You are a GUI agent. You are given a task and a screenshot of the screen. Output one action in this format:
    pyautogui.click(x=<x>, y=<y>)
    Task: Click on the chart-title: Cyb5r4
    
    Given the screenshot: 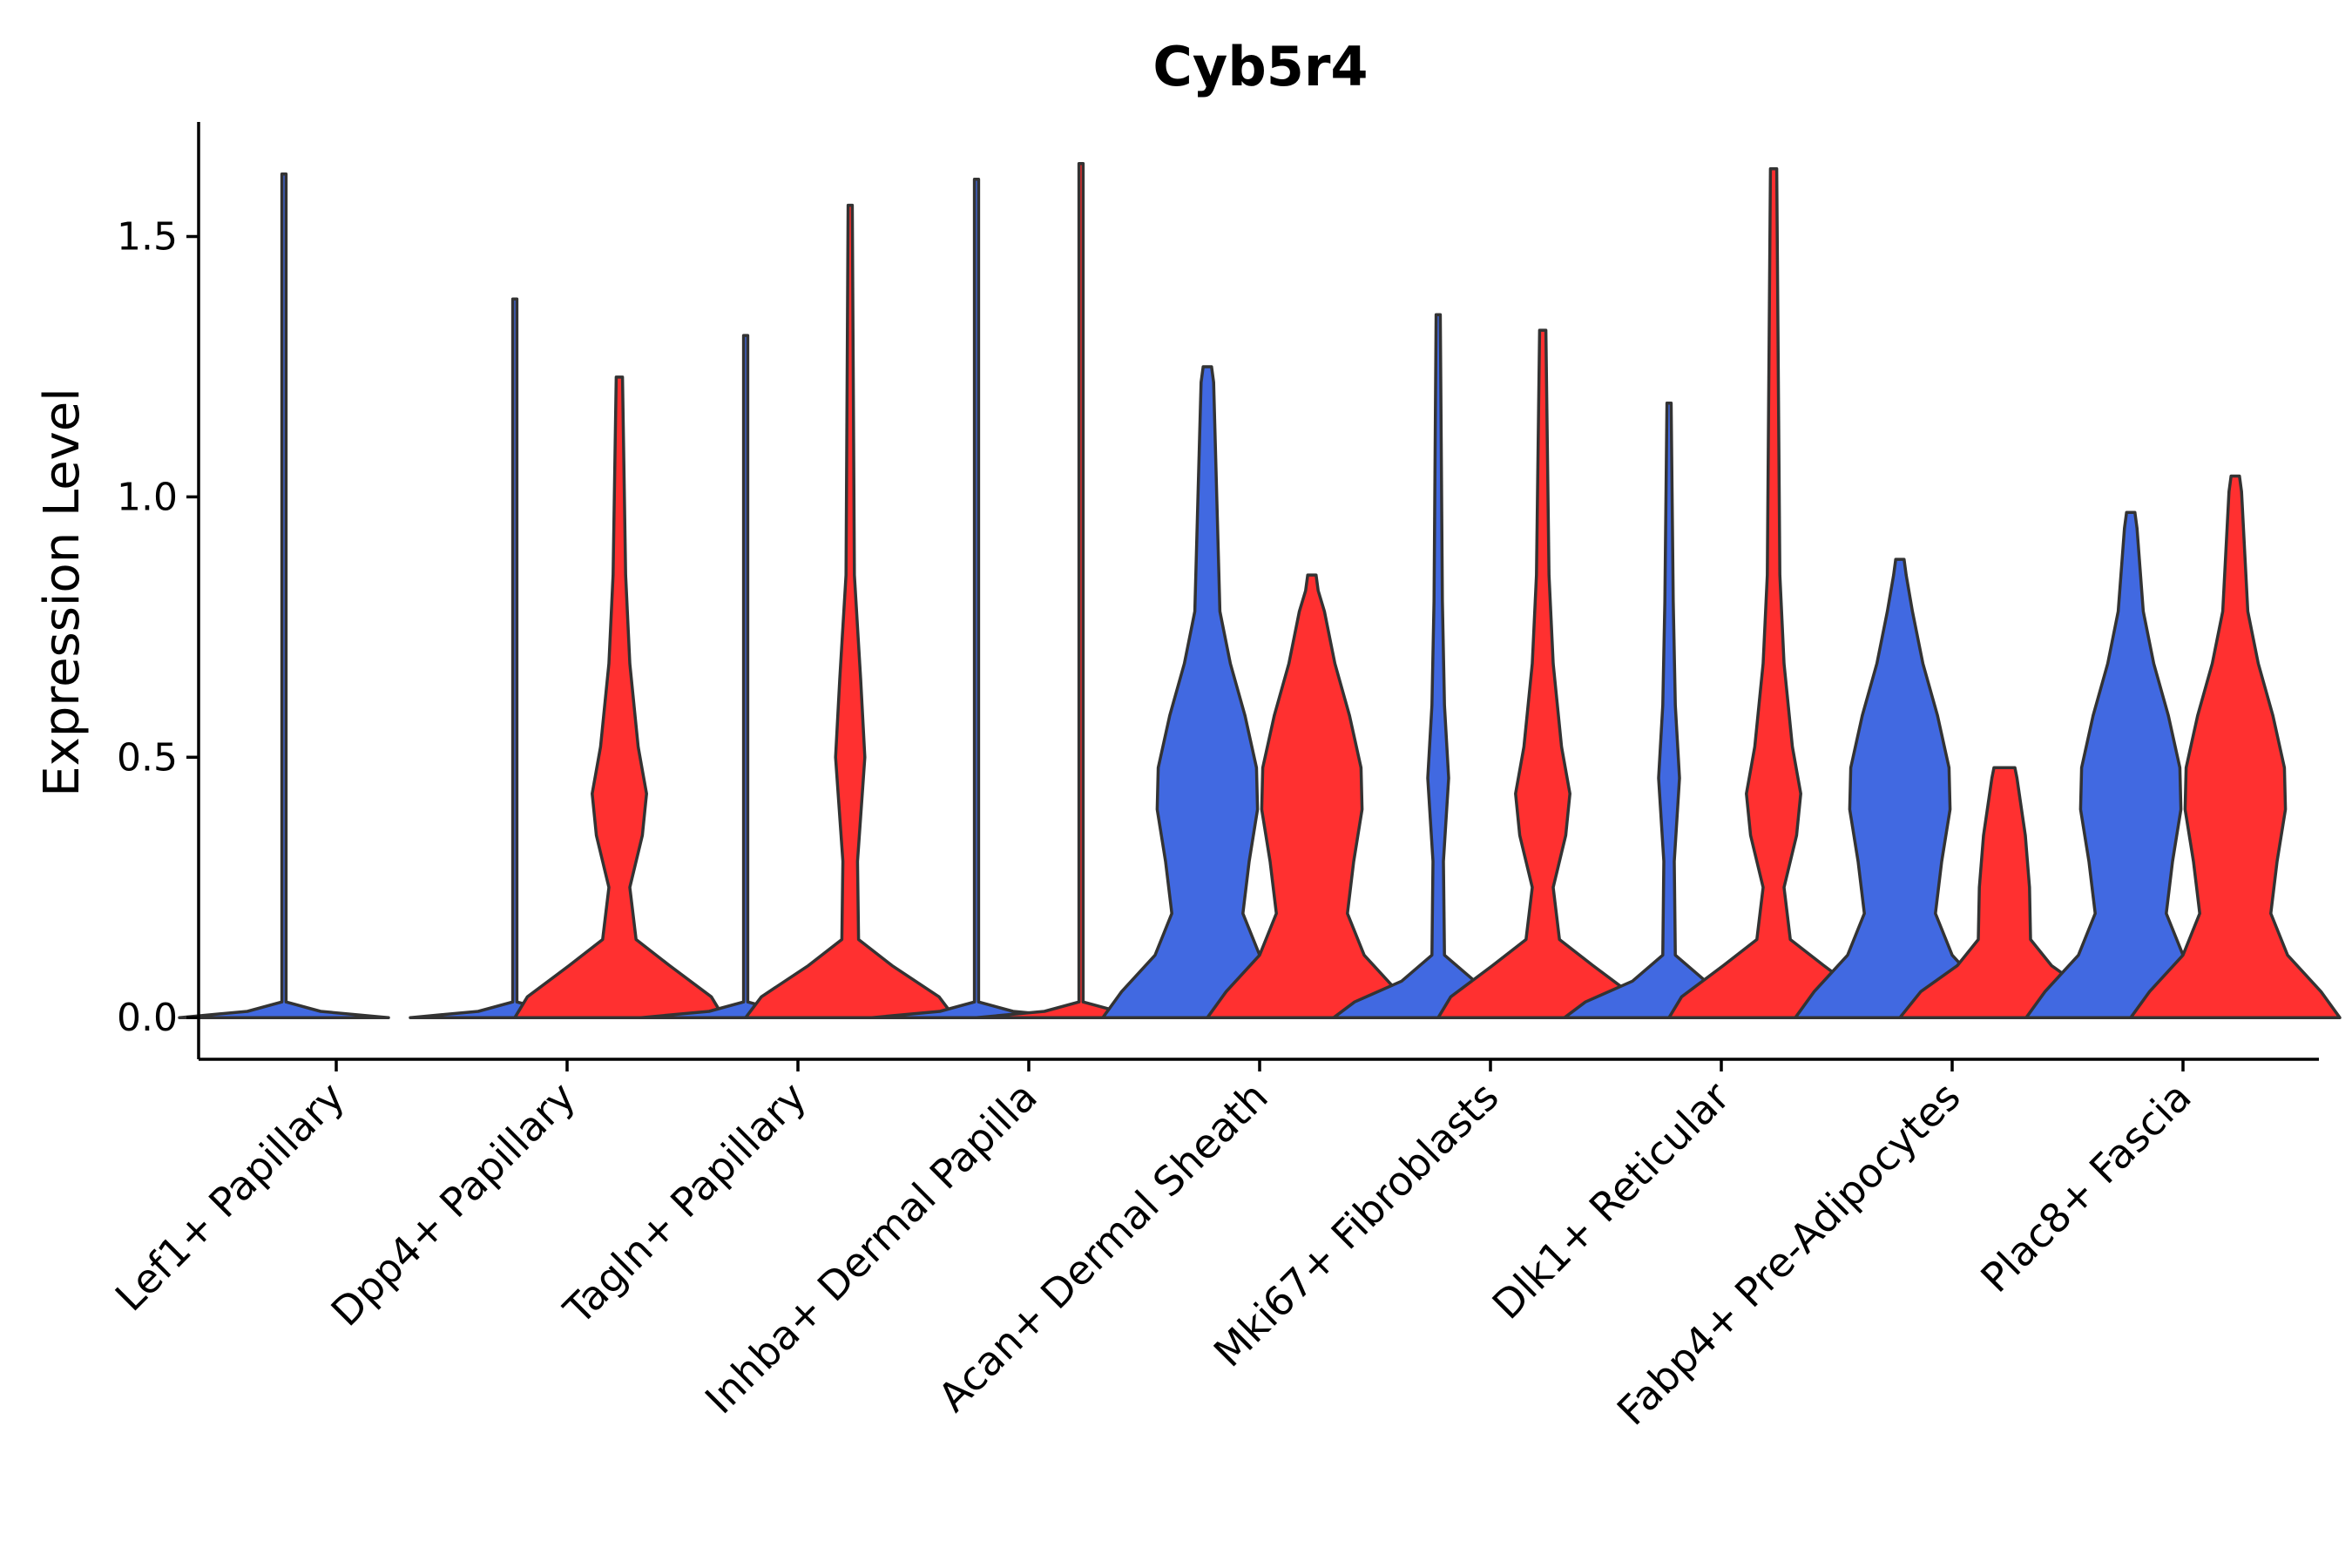 What is the action you would take?
    pyautogui.click(x=1260, y=66)
    